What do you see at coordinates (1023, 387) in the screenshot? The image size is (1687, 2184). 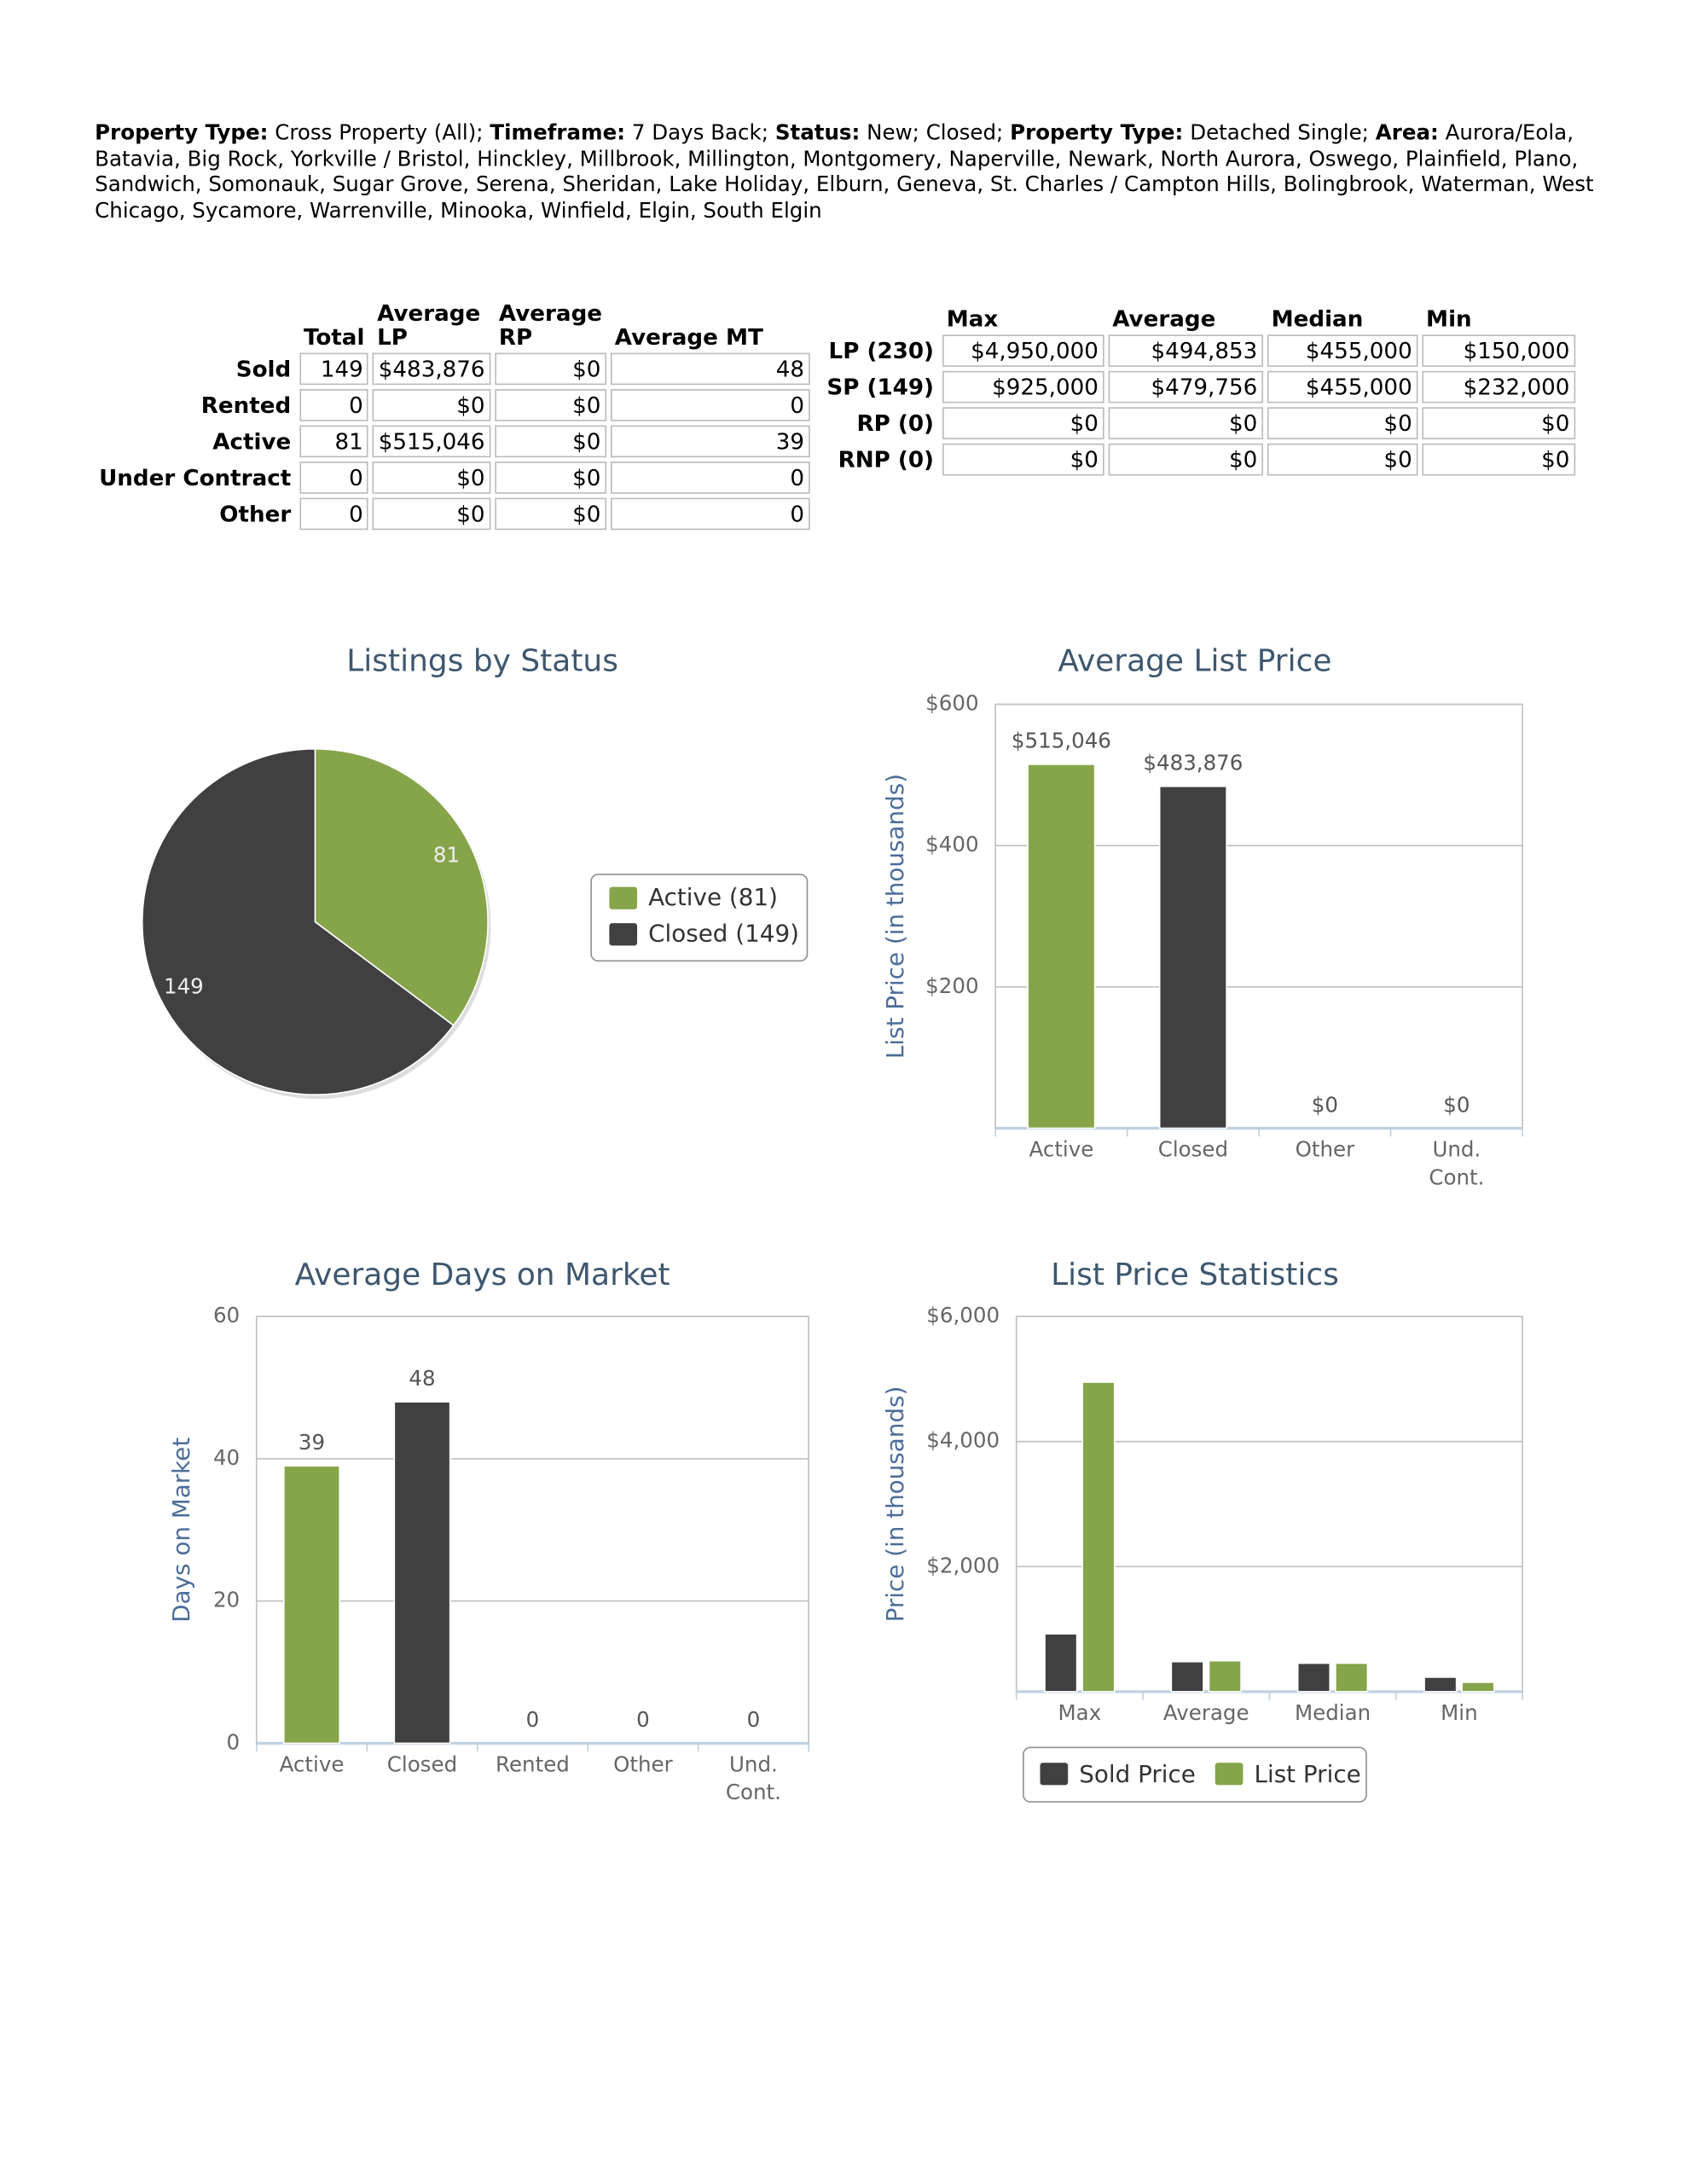 I see `table-cell: $925,000` at bounding box center [1023, 387].